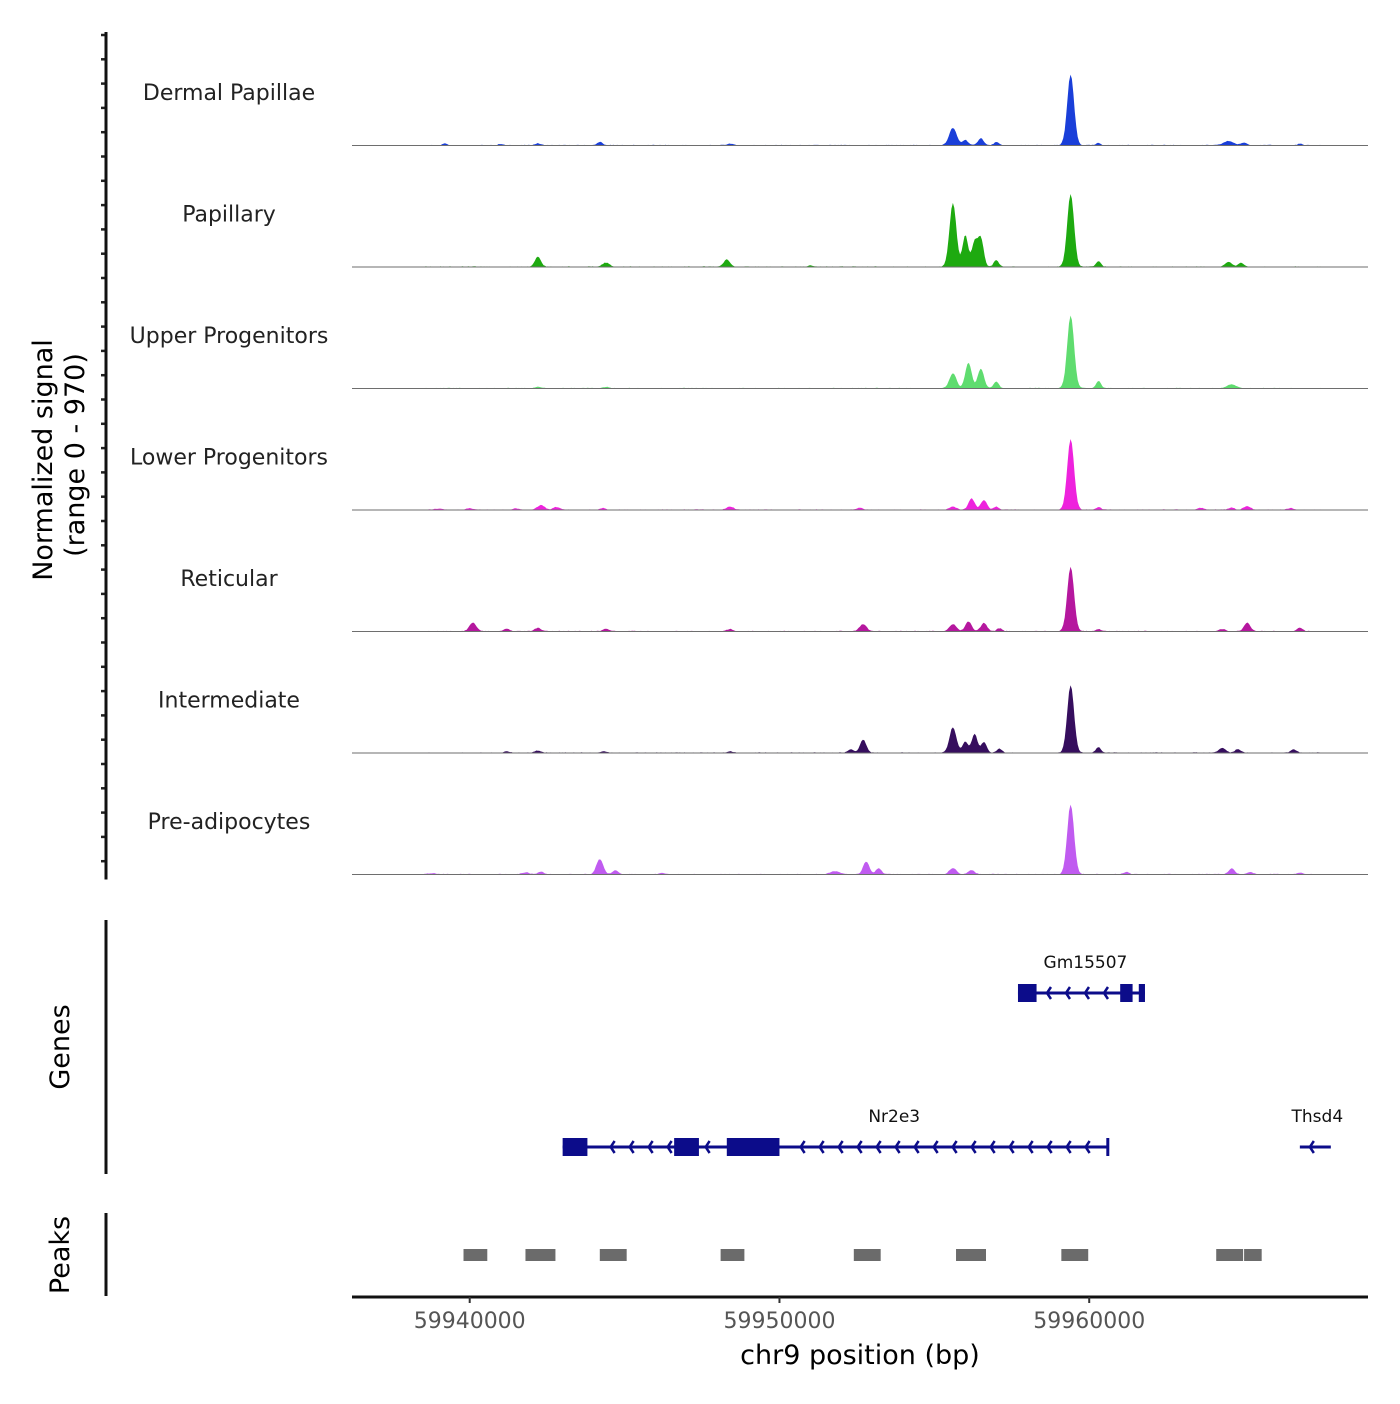  I want to click on gene-gm15507: Gm15507, so click(1081, 977).